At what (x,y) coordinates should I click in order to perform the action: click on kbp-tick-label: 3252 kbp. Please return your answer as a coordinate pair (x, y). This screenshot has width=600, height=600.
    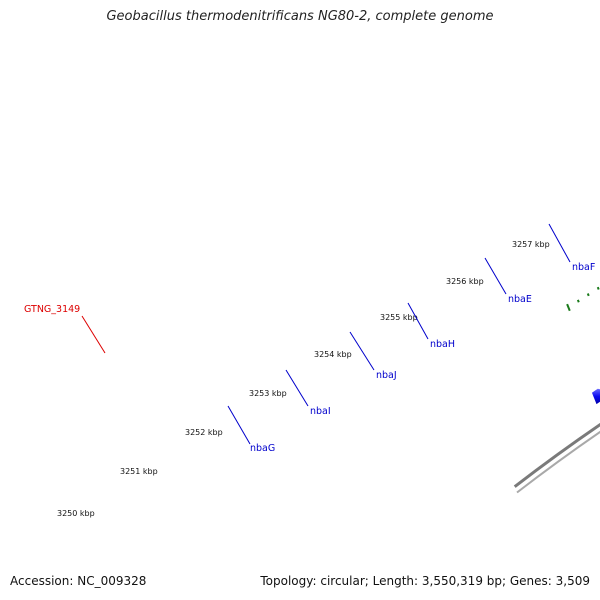
    Looking at the image, I should click on (204, 432).